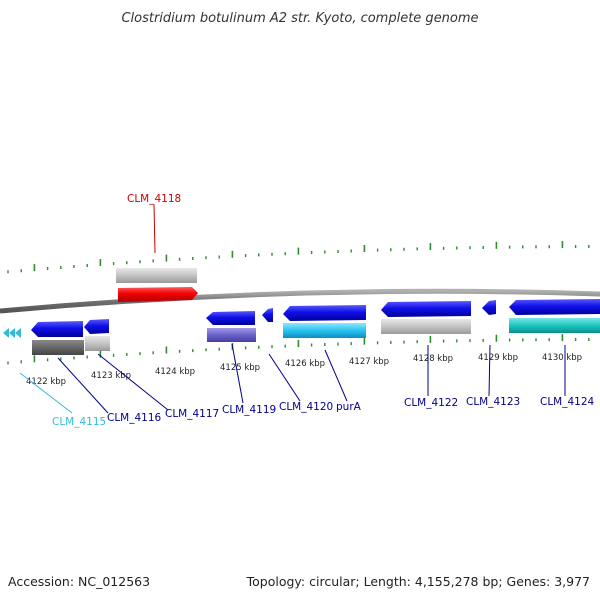 Image resolution: width=600 pixels, height=600 pixels. Describe the element at coordinates (562, 358) in the screenshot. I see `kbp-label-4130: 4130 kbp` at that location.